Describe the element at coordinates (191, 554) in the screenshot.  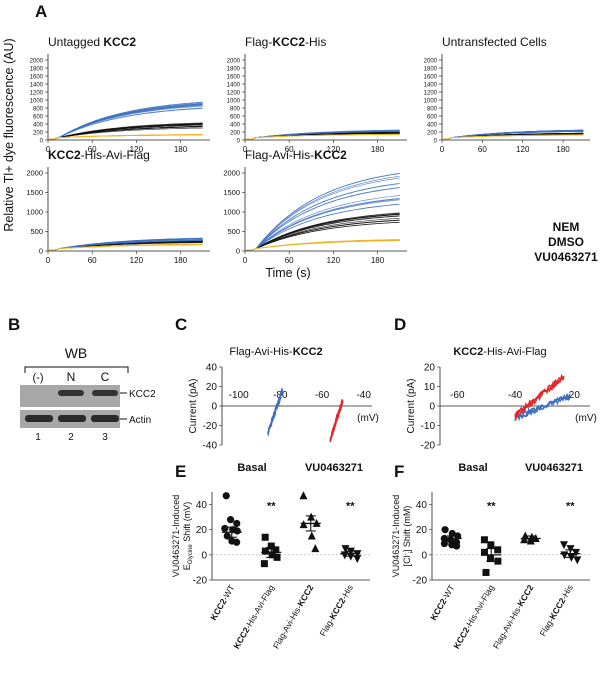
I see `panel-e-y-label-sub: Glycine` at that location.